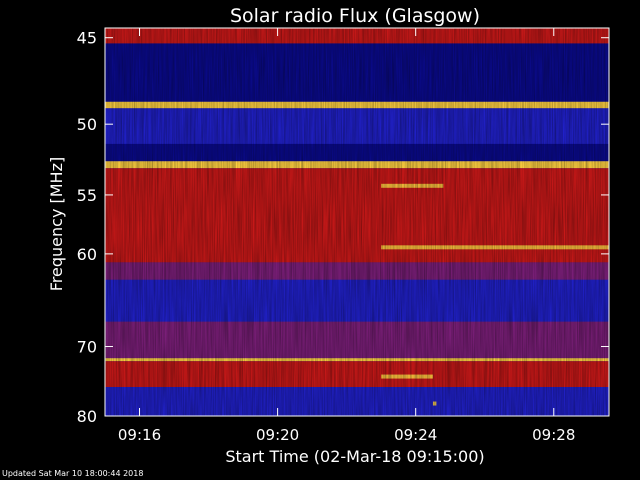 The image size is (640, 480). Describe the element at coordinates (73, 473) in the screenshot. I see `updated-timestamp: Updated Sat Mar 10 18:00:44 2018` at that location.